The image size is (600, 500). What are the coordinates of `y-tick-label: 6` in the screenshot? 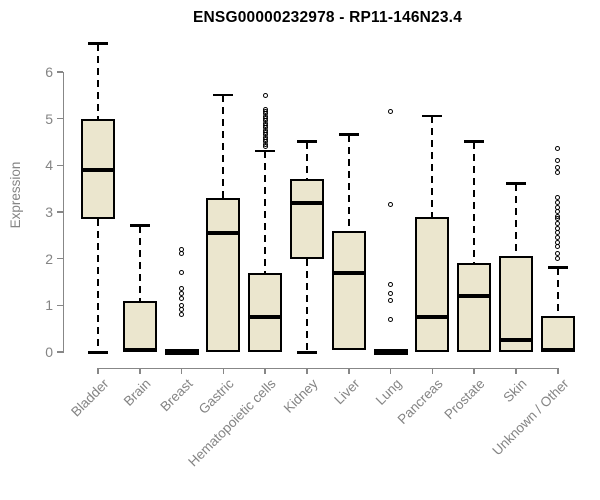 It's located at (49, 71).